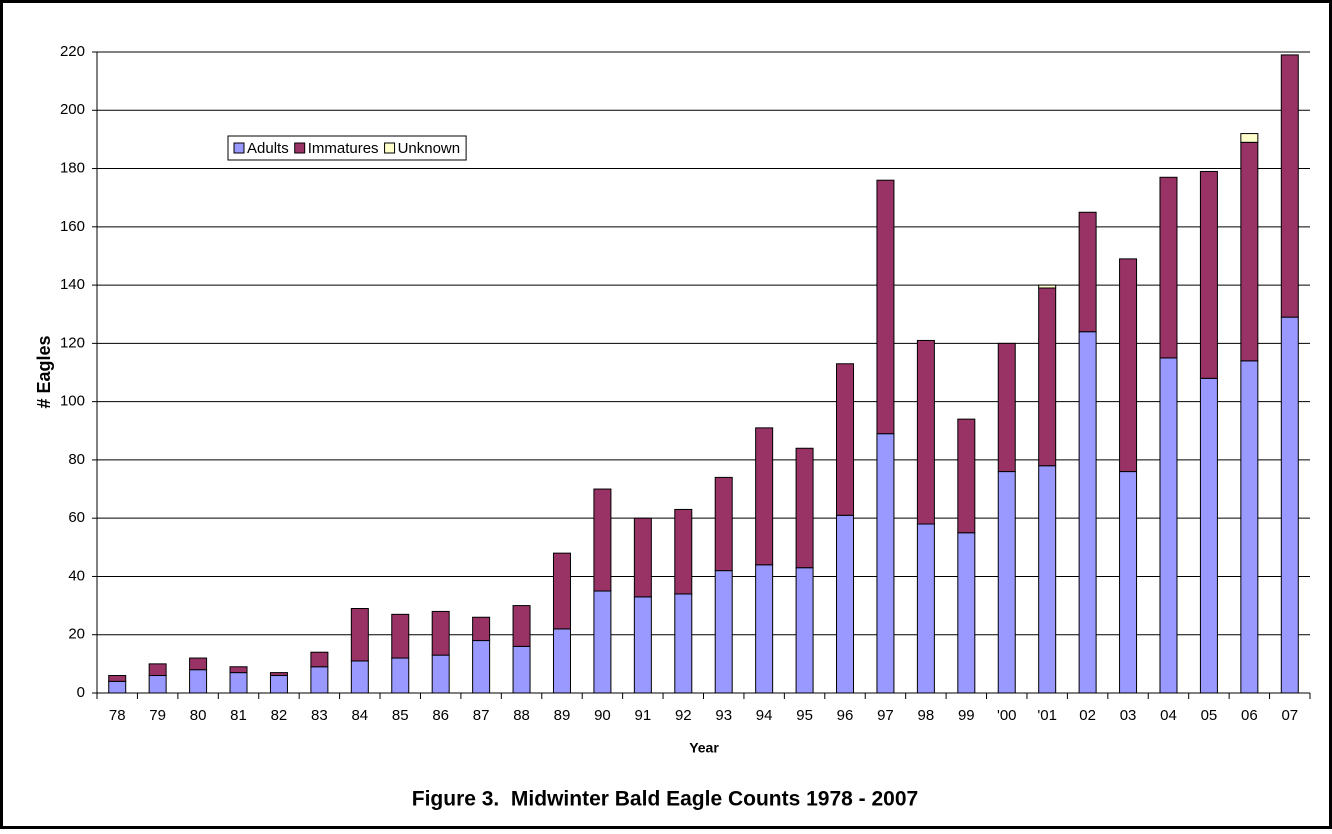  What do you see at coordinates (359, 715) in the screenshot?
I see `x-tick-label: 84` at bounding box center [359, 715].